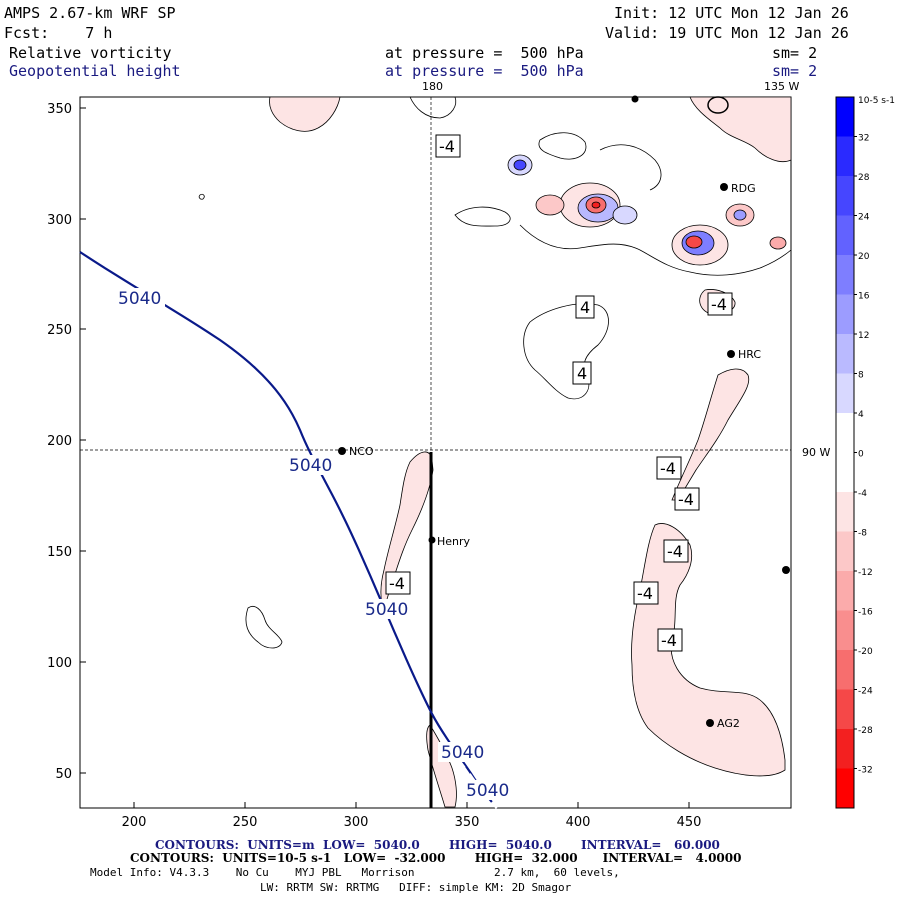 This screenshot has height=900, width=900. Describe the element at coordinates (724, 187) in the screenshot. I see `station-dot-rdg` at that location.